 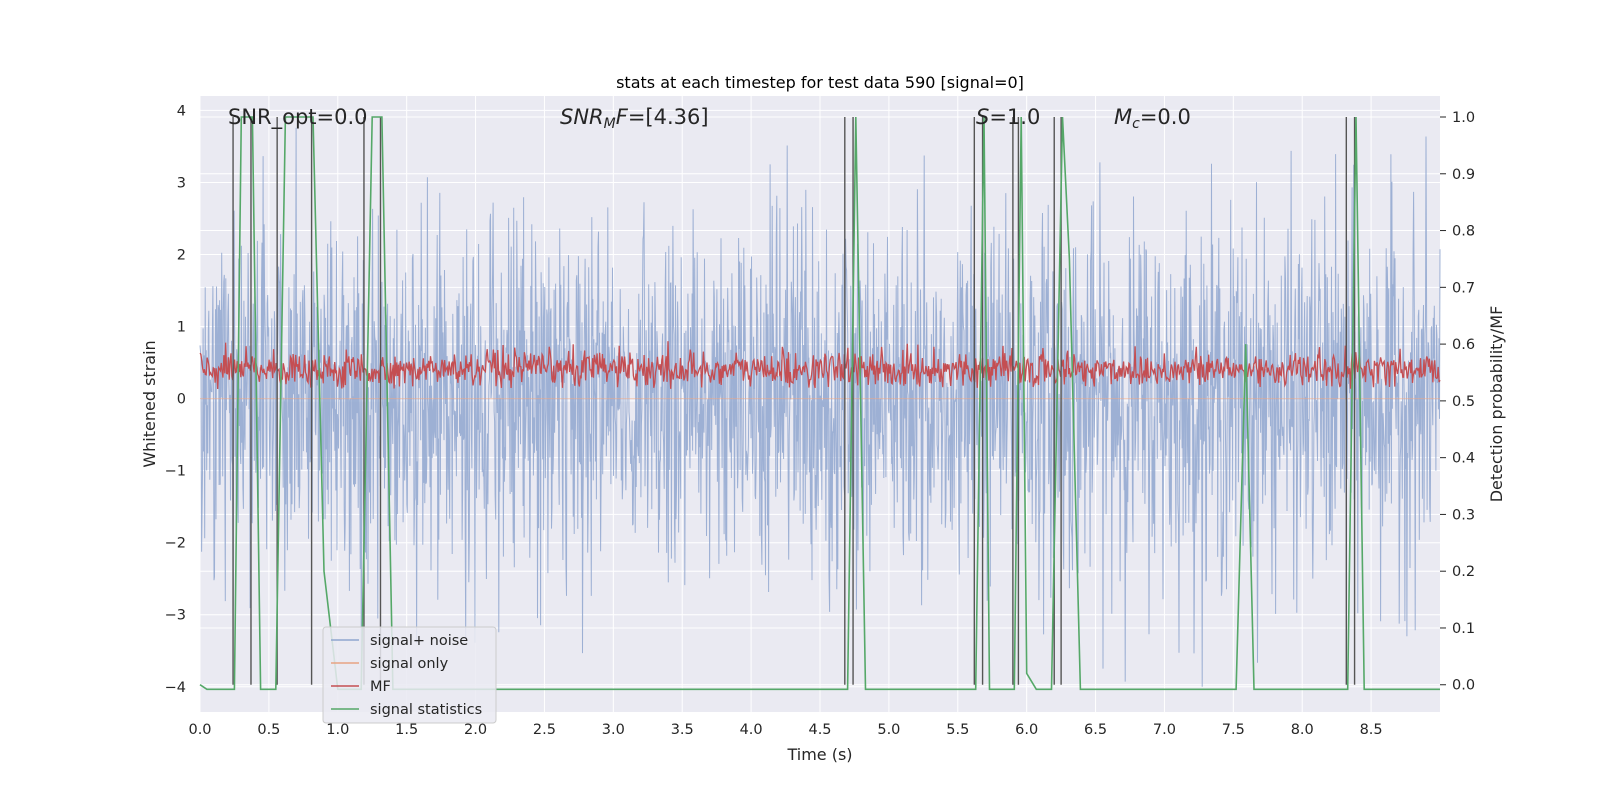 I want to click on y-right-tick-label: 0.0, so click(x=1463, y=686).